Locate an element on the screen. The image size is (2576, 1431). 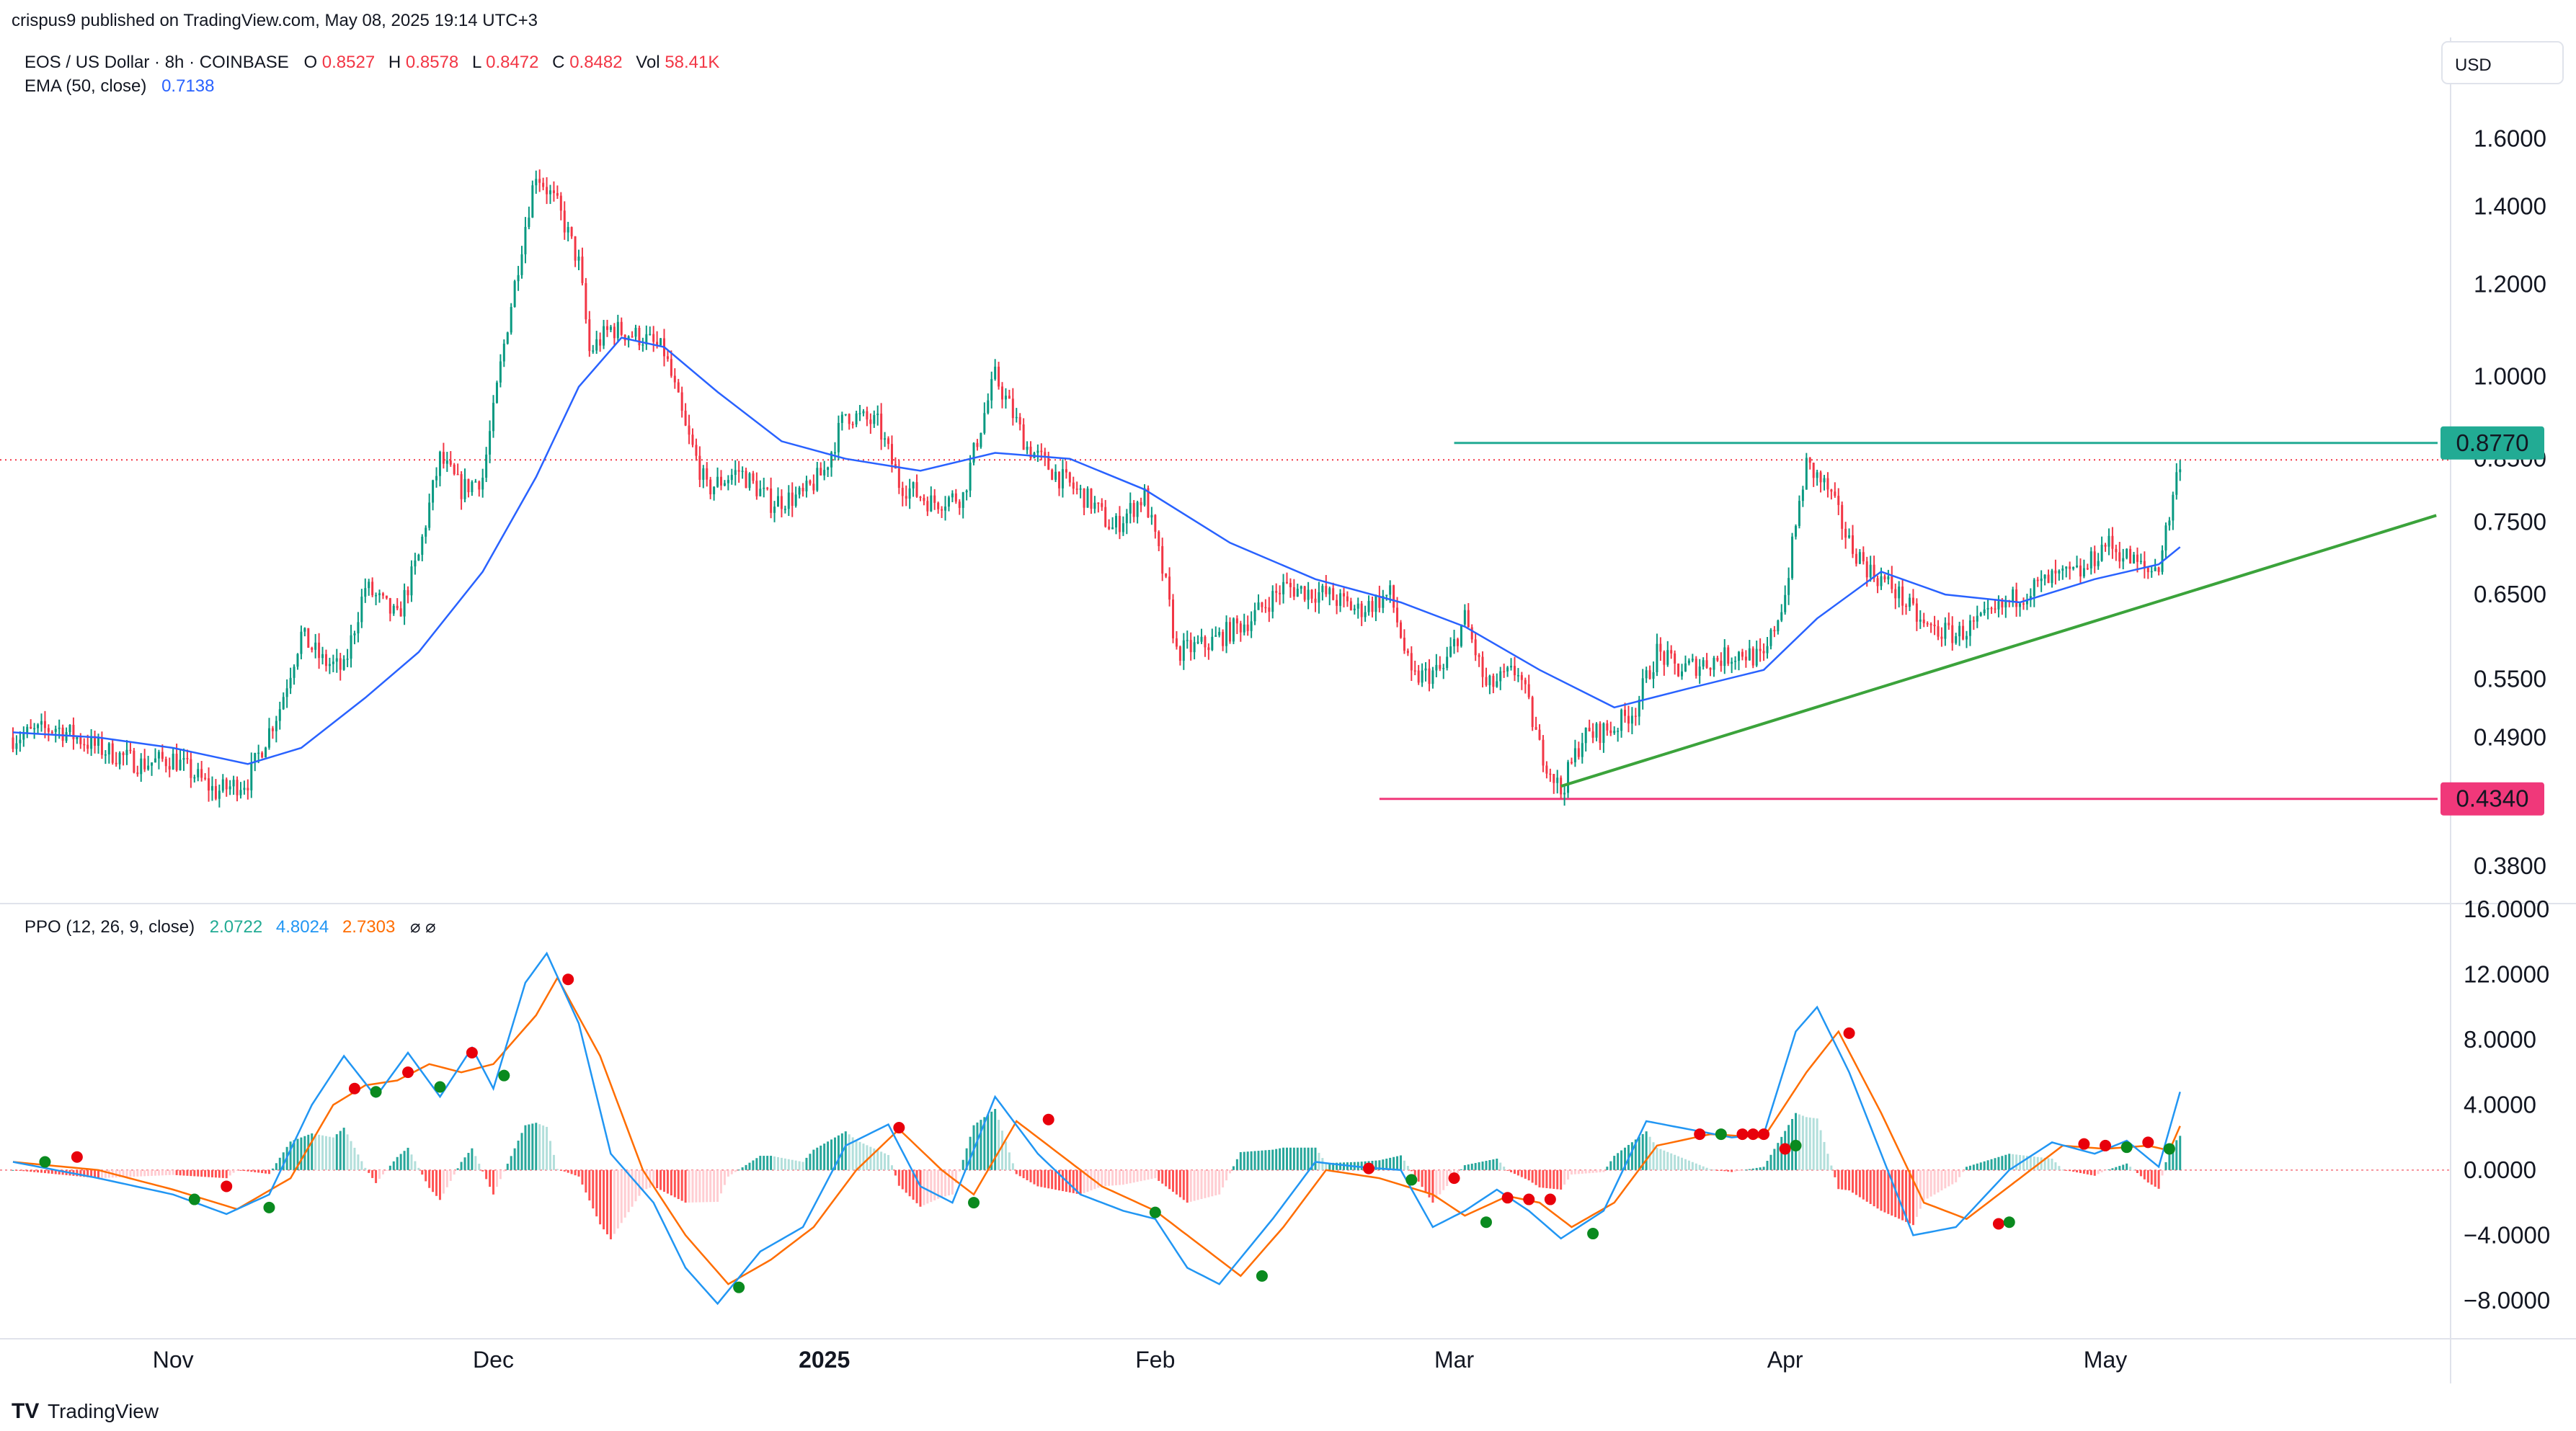
ppo-visibility-icons: ⌀ ⌀ is located at coordinates (423, 927).